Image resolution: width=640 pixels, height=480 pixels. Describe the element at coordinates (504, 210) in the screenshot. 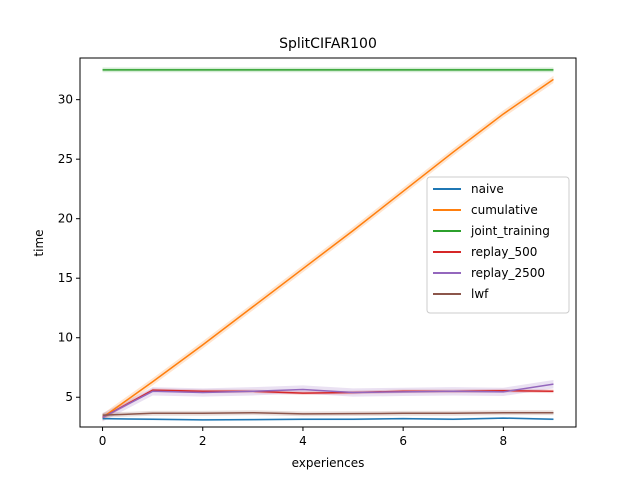

I see `legend-label-cumulative: cumulative` at that location.